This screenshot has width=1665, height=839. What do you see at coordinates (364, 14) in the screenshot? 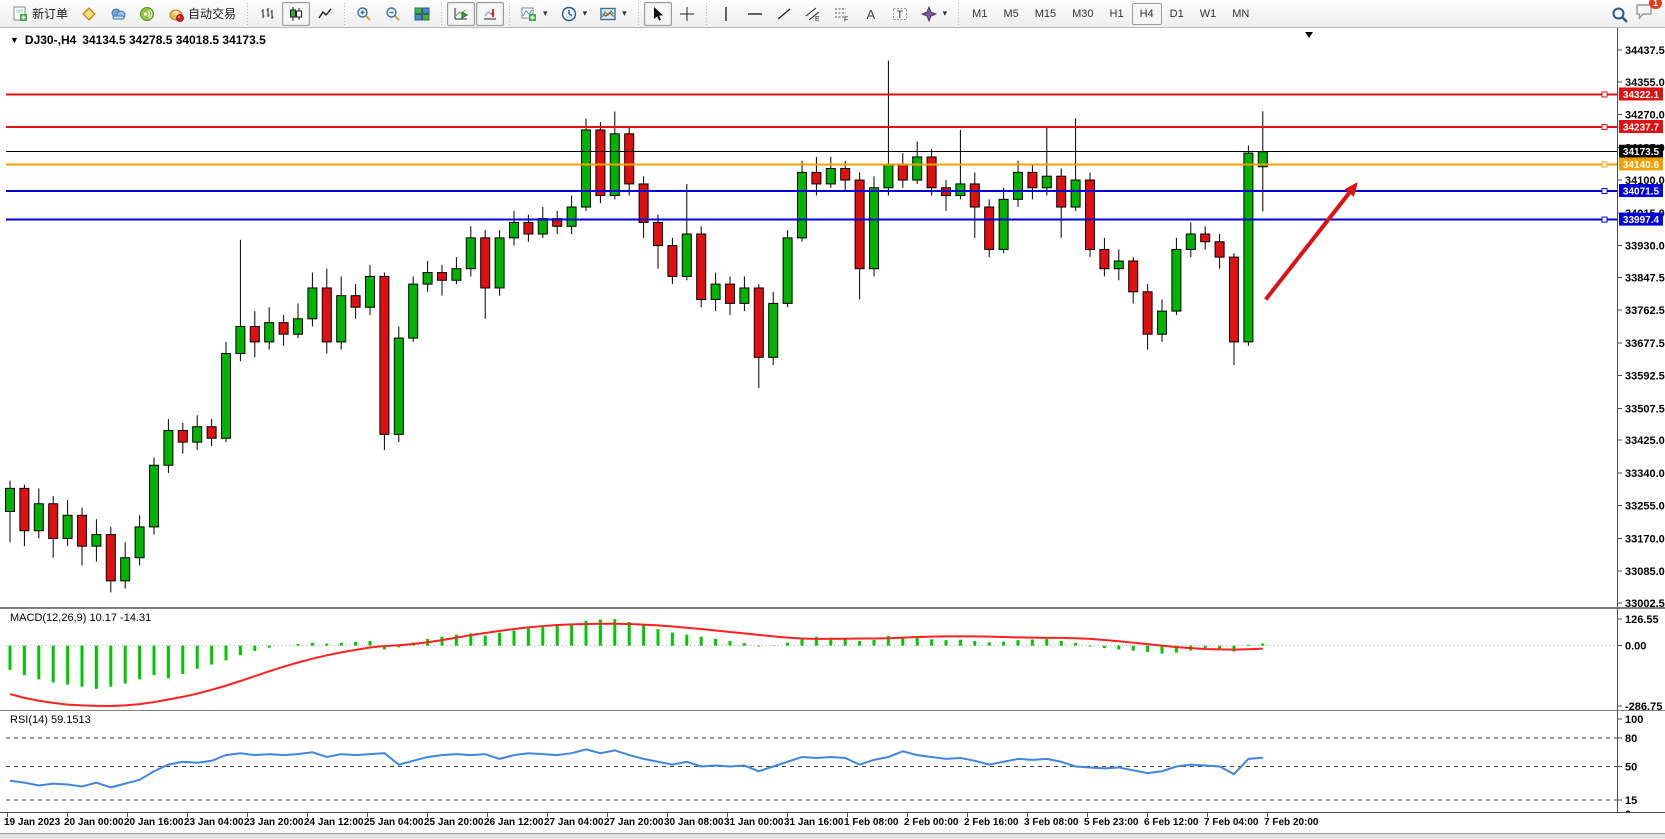
I see `zoom-in-button` at bounding box center [364, 14].